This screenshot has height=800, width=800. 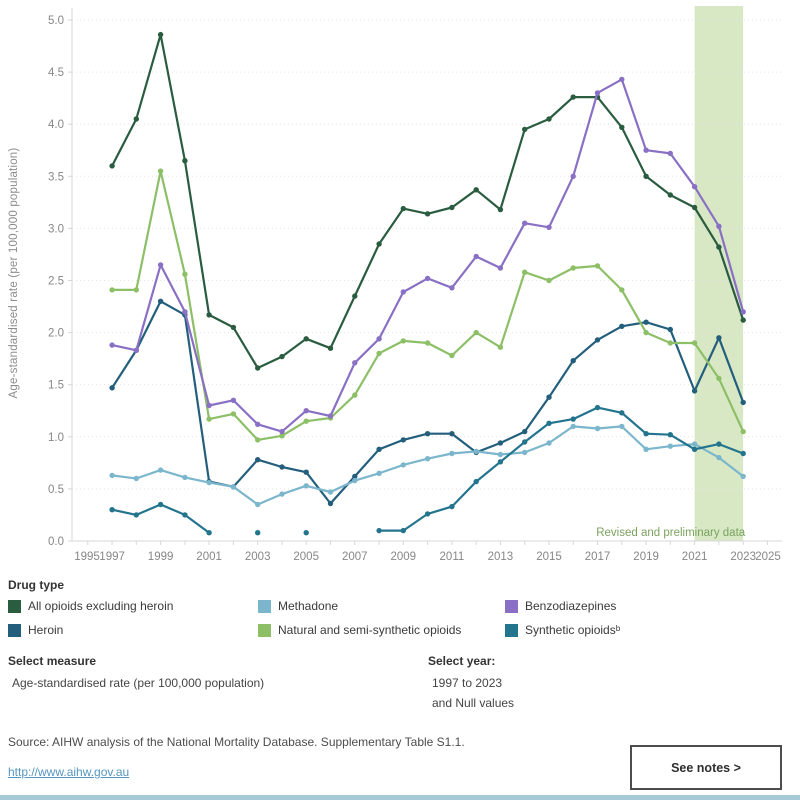 What do you see at coordinates (69, 772) in the screenshot?
I see `aihw-website-link: http://www.aihw.gov.au` at bounding box center [69, 772].